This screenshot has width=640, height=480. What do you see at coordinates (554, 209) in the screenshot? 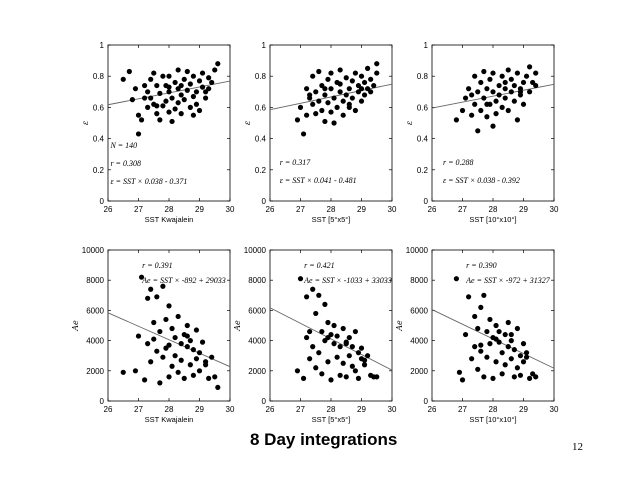
I see `x-tick-label: 30` at bounding box center [554, 209].